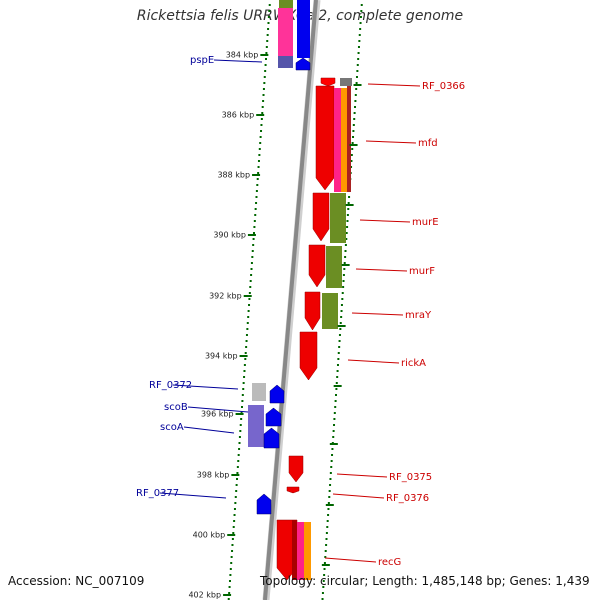  I want to click on gene-label-forward: pspE, so click(202, 60).